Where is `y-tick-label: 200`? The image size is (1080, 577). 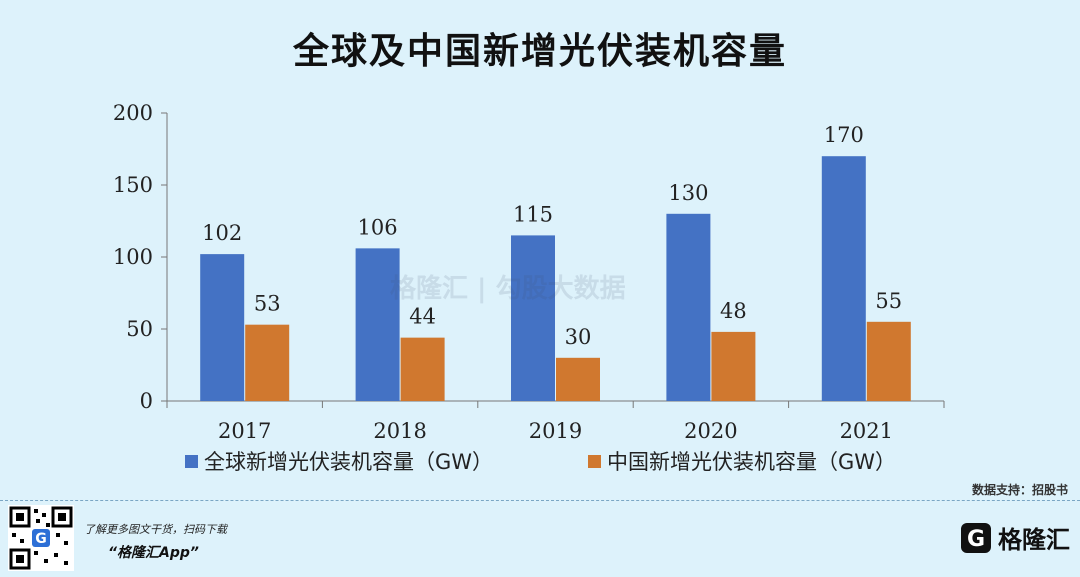 y-tick-label: 200 is located at coordinates (133, 113).